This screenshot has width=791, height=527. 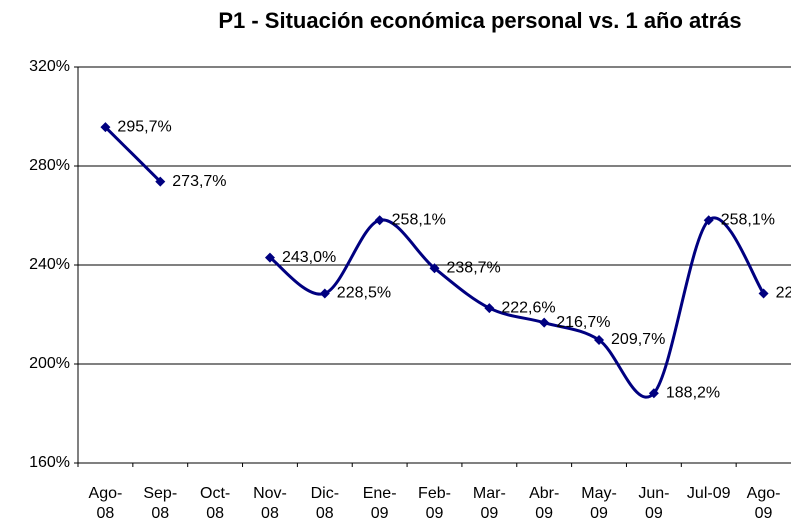 What do you see at coordinates (763, 503) in the screenshot?
I see `x-tick-label: Ago-09` at bounding box center [763, 503].